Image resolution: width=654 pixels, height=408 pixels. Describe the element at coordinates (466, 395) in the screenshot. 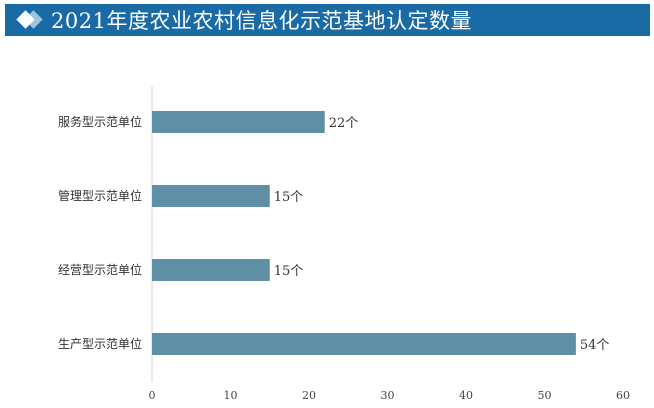

I see `x-tick-label: 40` at that location.